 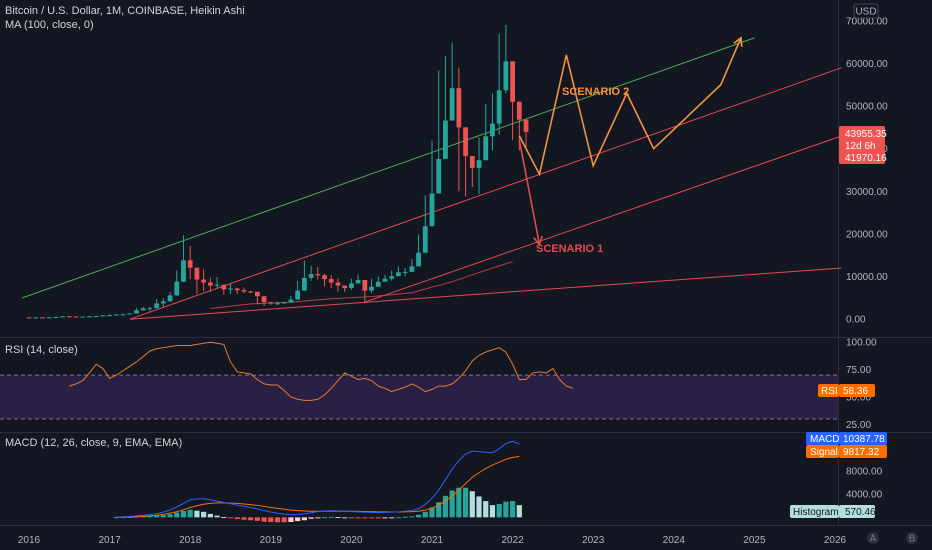 What do you see at coordinates (855, 391) in the screenshot?
I see `rsi-tag-value: 58.36` at bounding box center [855, 391].